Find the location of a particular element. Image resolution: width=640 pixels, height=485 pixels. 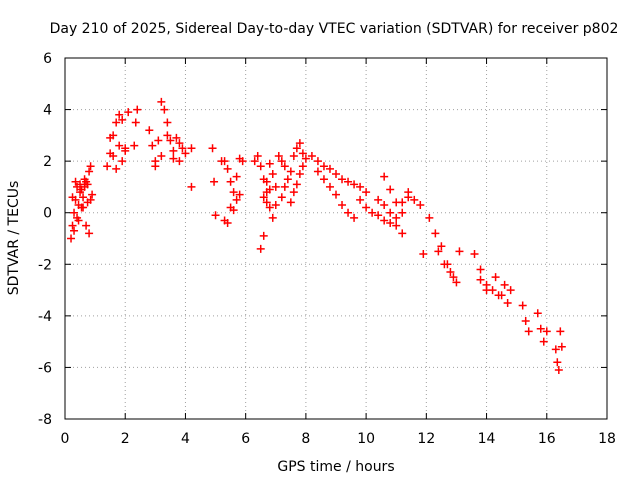

y-tick-label: 0 is located at coordinates (47, 214).